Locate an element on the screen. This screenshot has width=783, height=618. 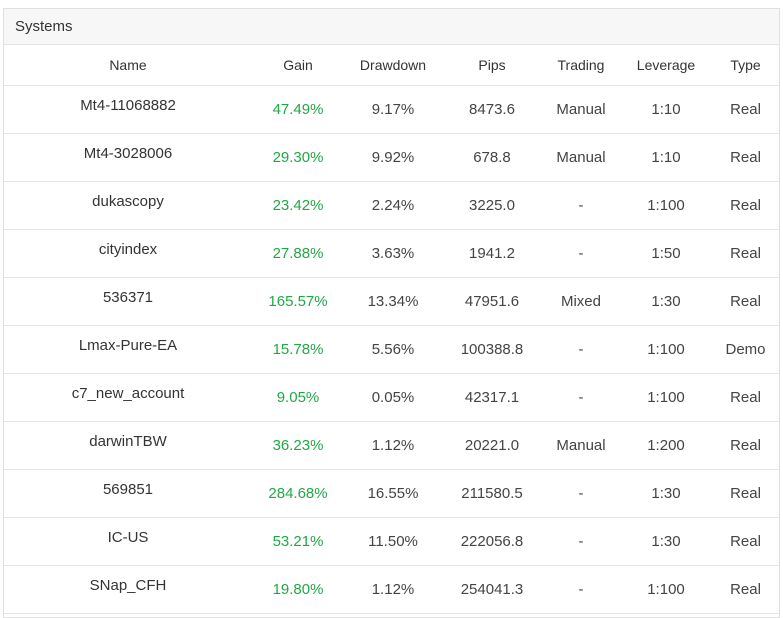
gain-value: 23.42% is located at coordinates (298, 205).